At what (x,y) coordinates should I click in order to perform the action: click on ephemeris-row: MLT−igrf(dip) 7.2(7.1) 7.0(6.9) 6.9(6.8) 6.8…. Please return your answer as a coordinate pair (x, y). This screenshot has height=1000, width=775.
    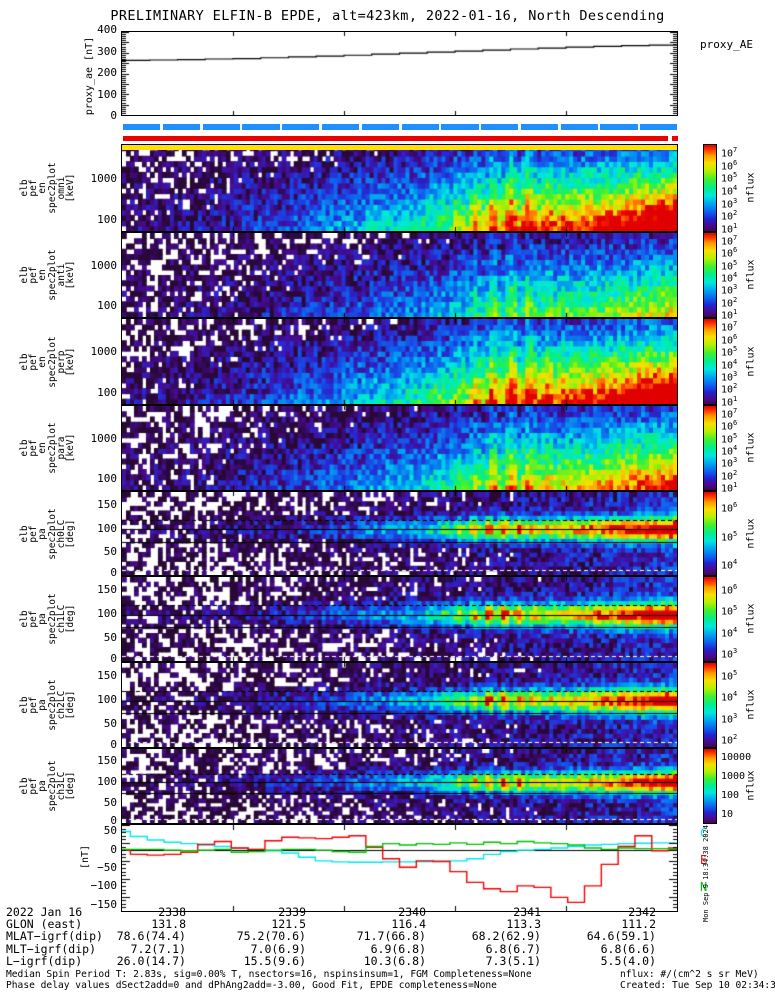
    Looking at the image, I should click on (388, 948).